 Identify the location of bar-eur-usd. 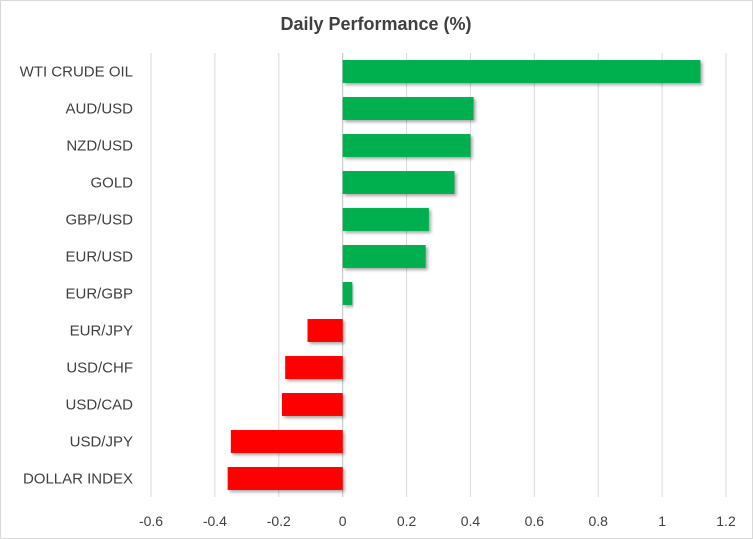
(384, 256).